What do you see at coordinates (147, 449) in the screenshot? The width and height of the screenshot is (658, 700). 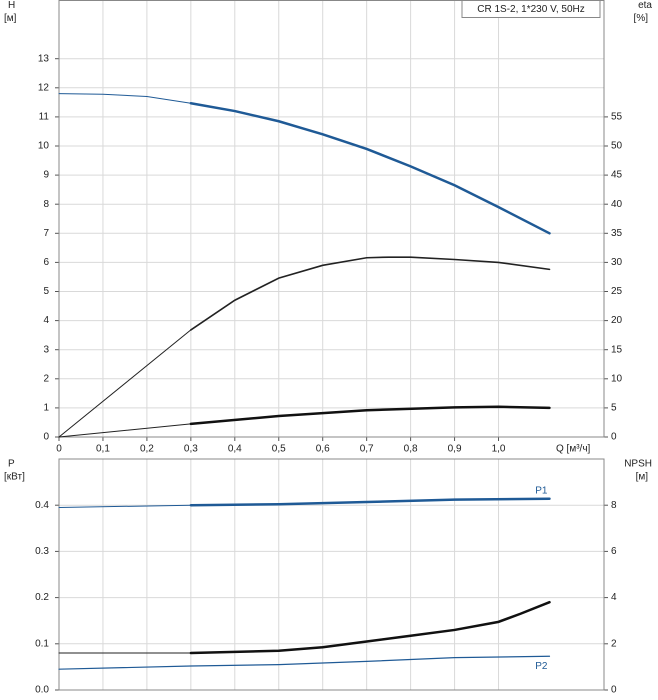 I see `x-tick-label: 0,2` at bounding box center [147, 449].